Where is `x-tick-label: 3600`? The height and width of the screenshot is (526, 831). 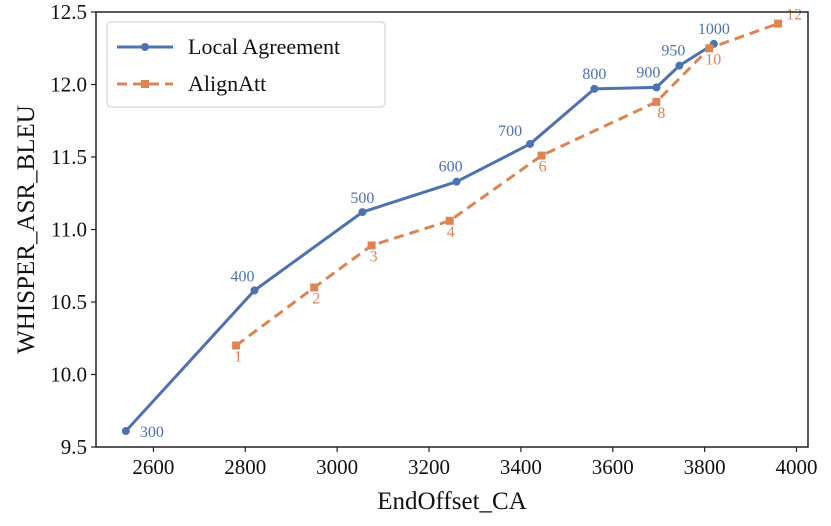
x-tick-label: 3600 is located at coordinates (613, 467).